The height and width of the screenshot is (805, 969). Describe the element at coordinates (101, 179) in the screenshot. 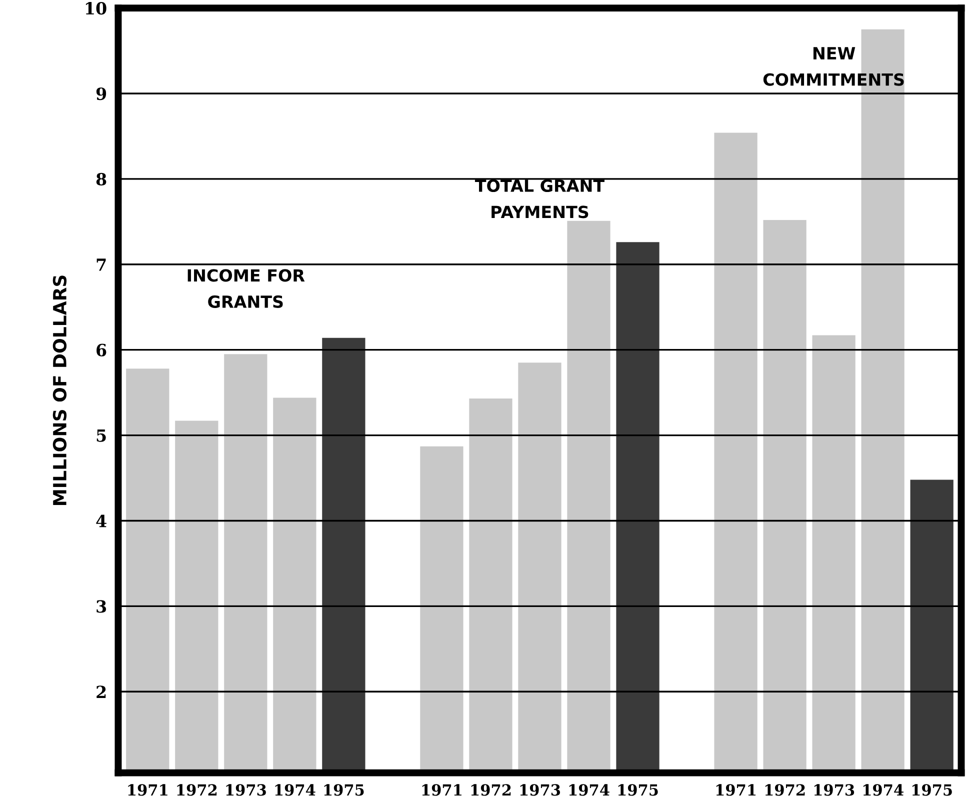

I see `y-tick-label: 8` at that location.